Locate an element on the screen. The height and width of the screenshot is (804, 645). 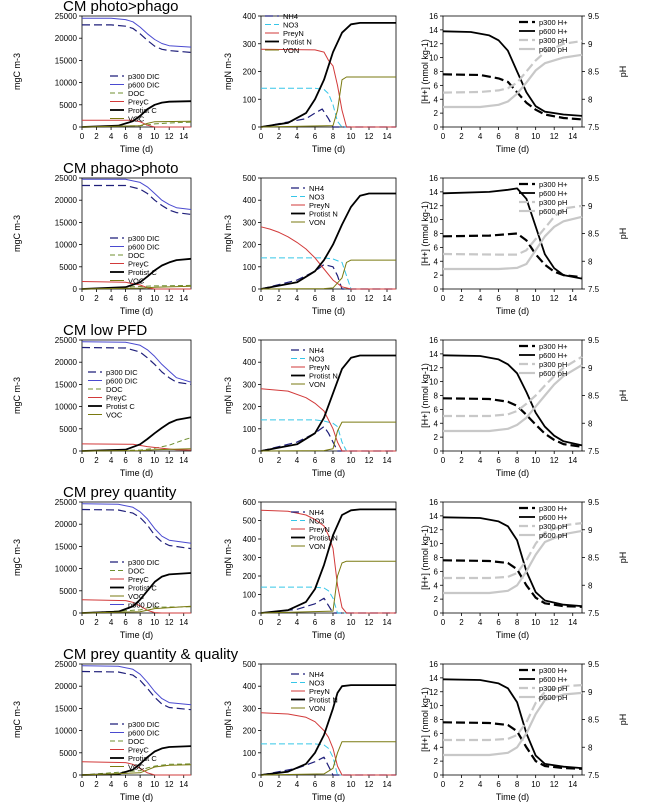
r0-carbon-legend-label: DOC is located at coordinates (136, 93).